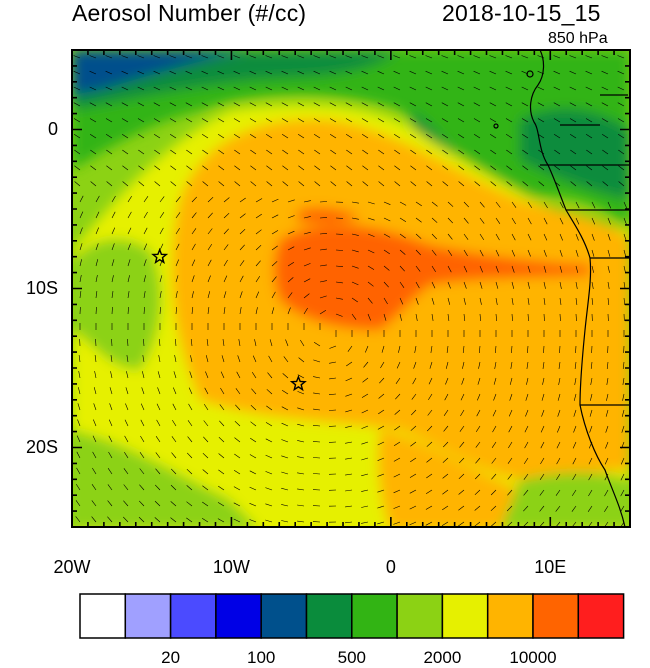 This screenshot has width=650, height=668. What do you see at coordinates (351, 657) in the screenshot?
I see `colorbar-label: 500` at bounding box center [351, 657].